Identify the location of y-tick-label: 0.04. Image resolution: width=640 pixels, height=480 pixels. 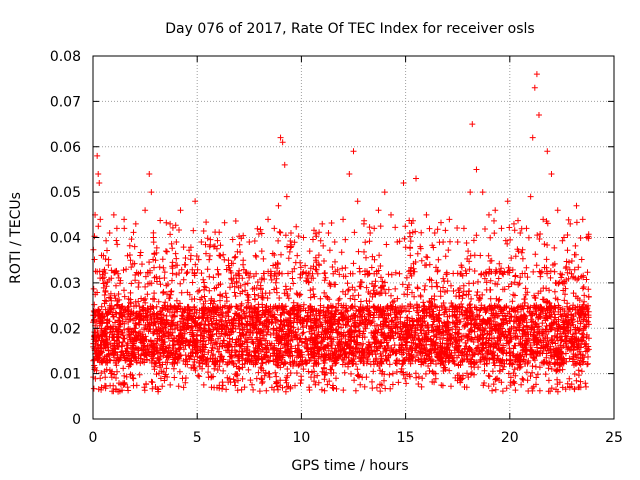
(65, 239).